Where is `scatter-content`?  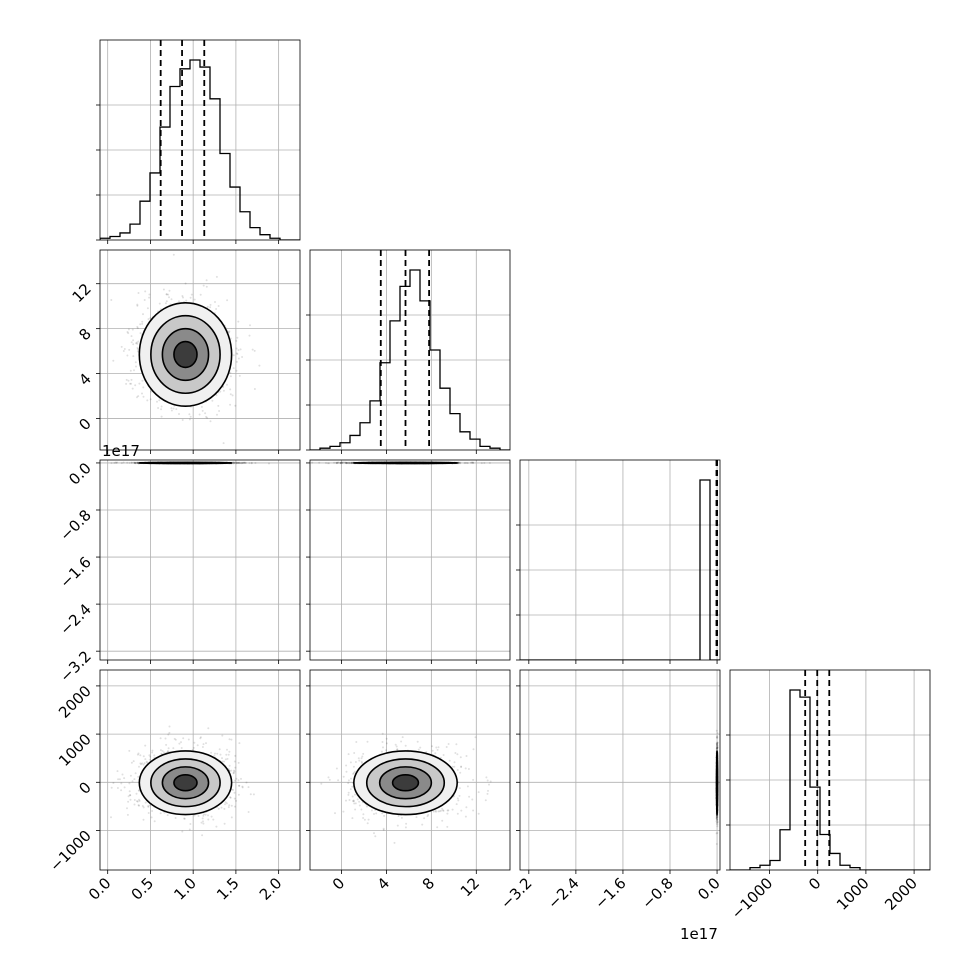
scatter-content is located at coordinates (190, 463).